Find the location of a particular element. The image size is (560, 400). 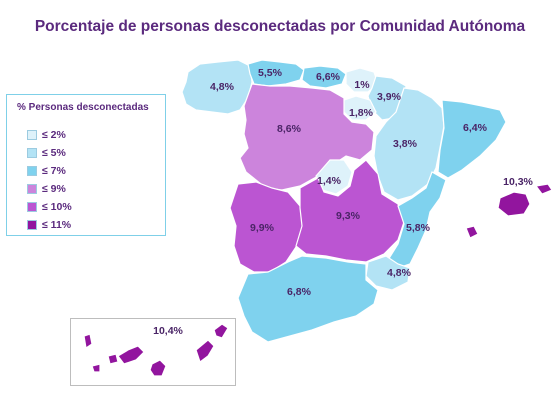

region-canarias-la-gomera is located at coordinates (113, 359).